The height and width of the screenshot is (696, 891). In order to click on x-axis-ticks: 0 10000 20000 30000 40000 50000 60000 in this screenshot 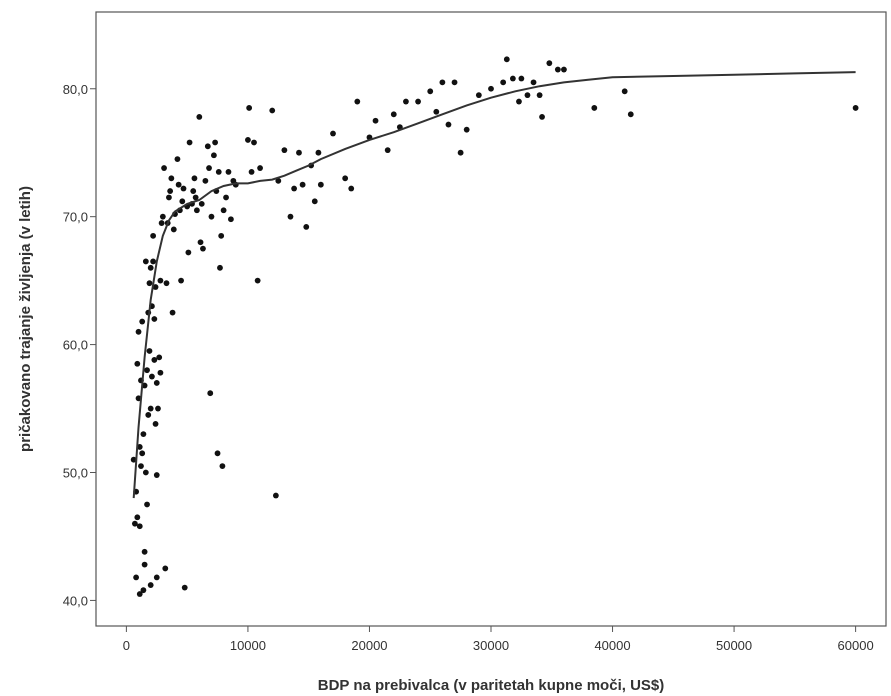, I will do `click(498, 639)`.